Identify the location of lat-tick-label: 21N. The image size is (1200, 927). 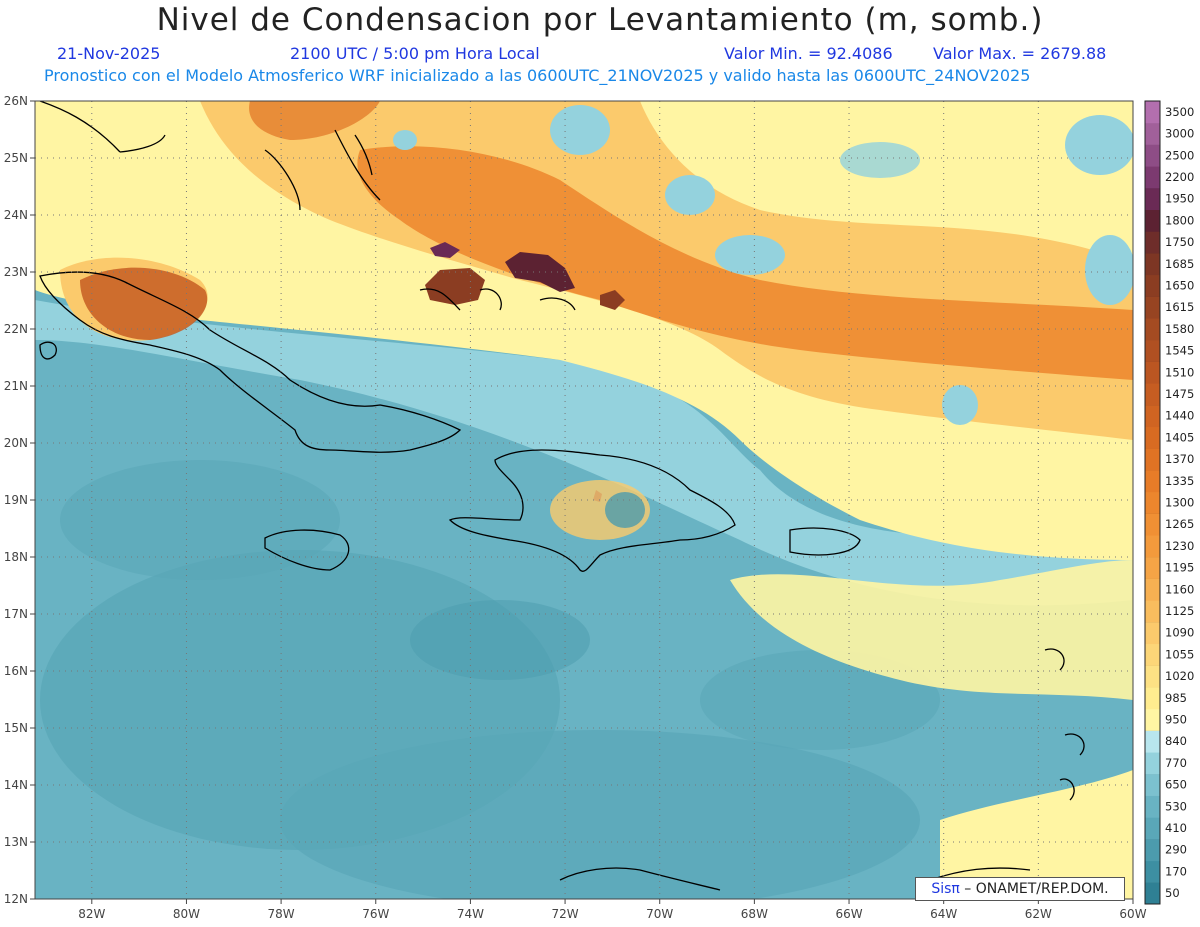
(16, 386).